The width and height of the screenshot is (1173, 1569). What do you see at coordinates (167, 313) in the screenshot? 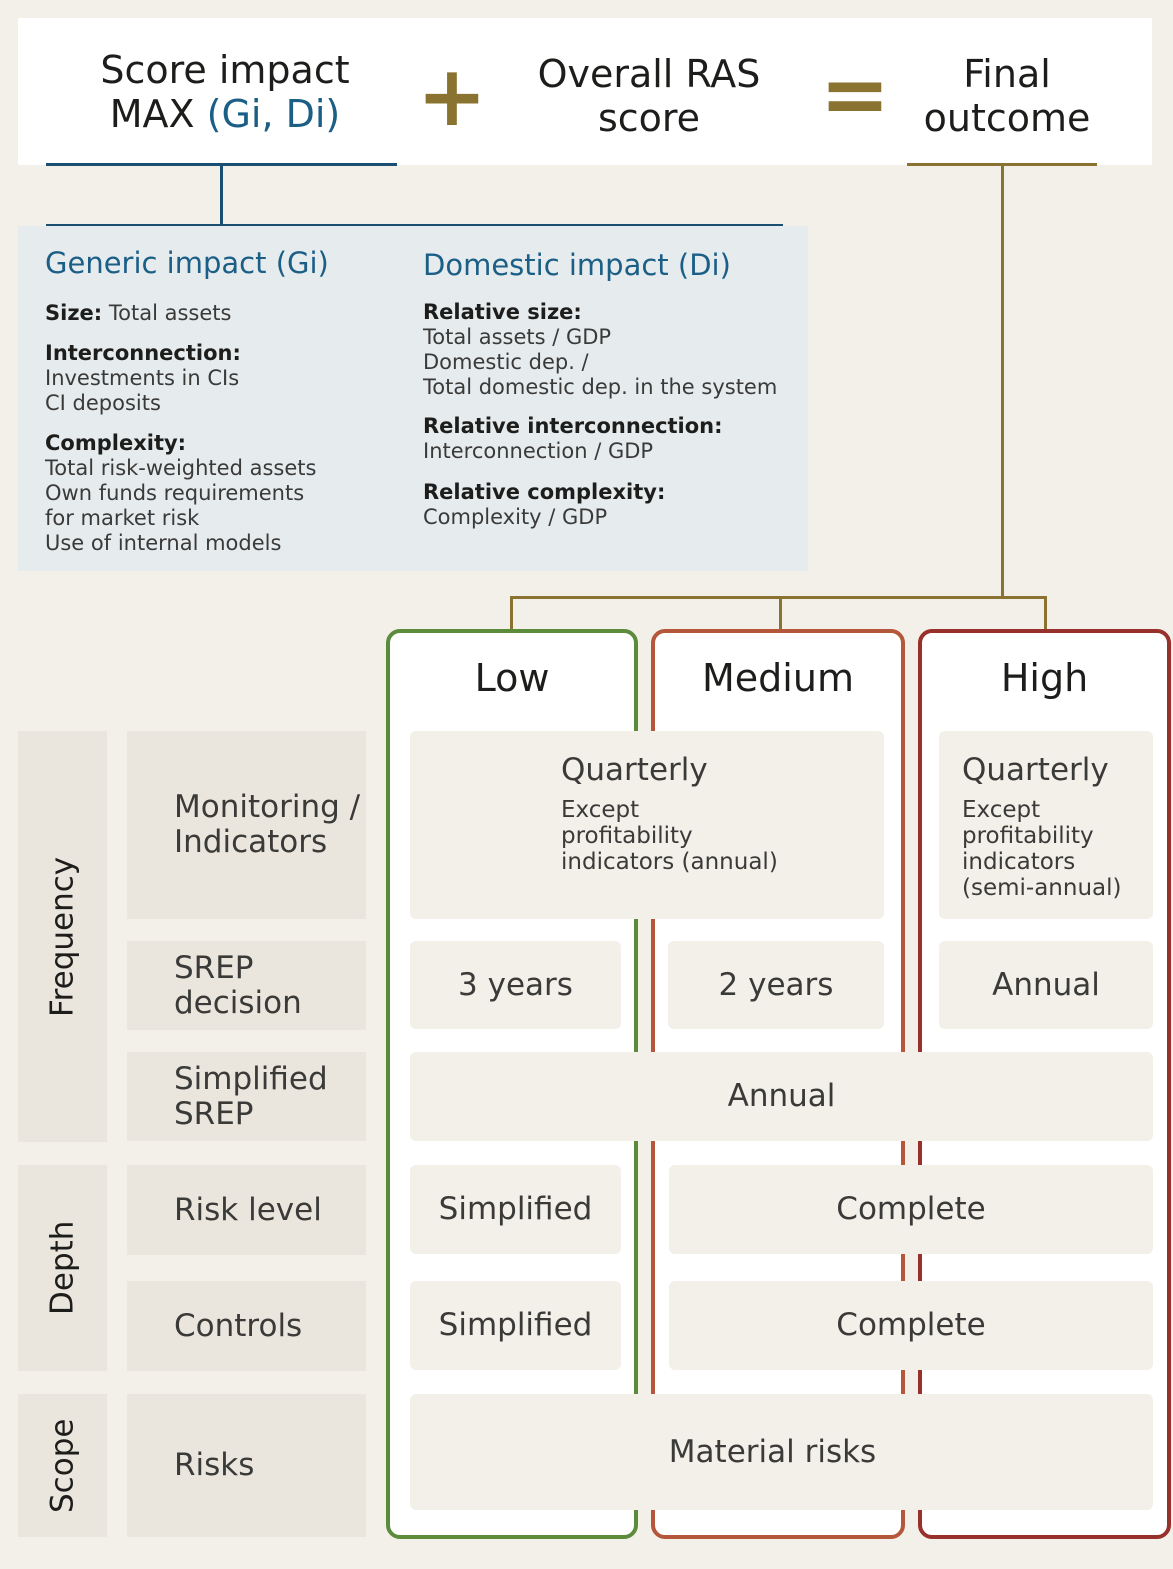
I see `generic-size-value: Total assets` at bounding box center [167, 313].